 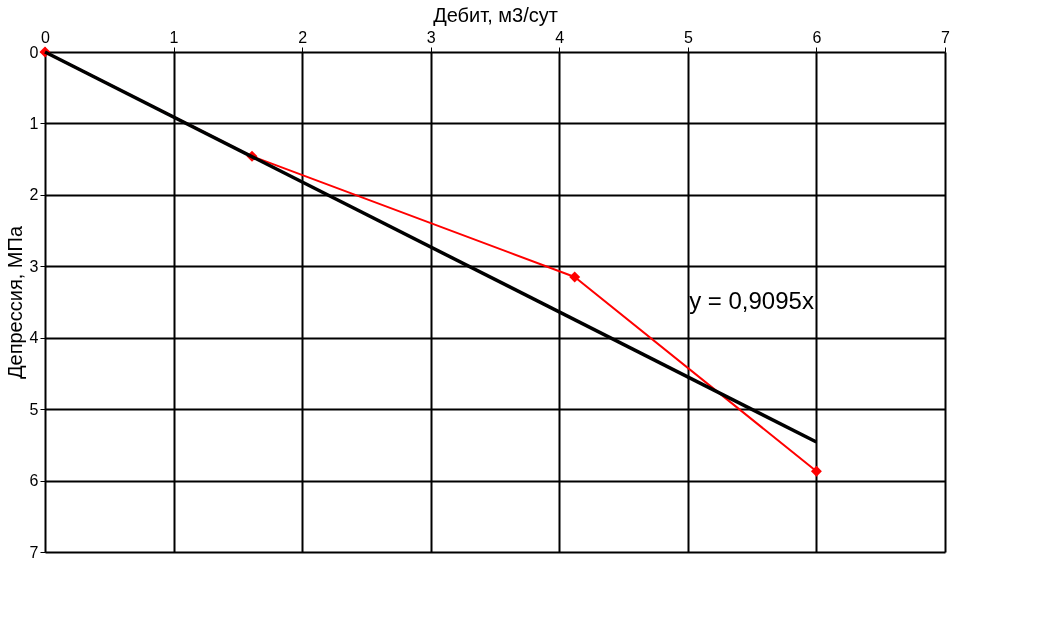 I want to click on annotation: y = 0,9095x, so click(x=751, y=300).